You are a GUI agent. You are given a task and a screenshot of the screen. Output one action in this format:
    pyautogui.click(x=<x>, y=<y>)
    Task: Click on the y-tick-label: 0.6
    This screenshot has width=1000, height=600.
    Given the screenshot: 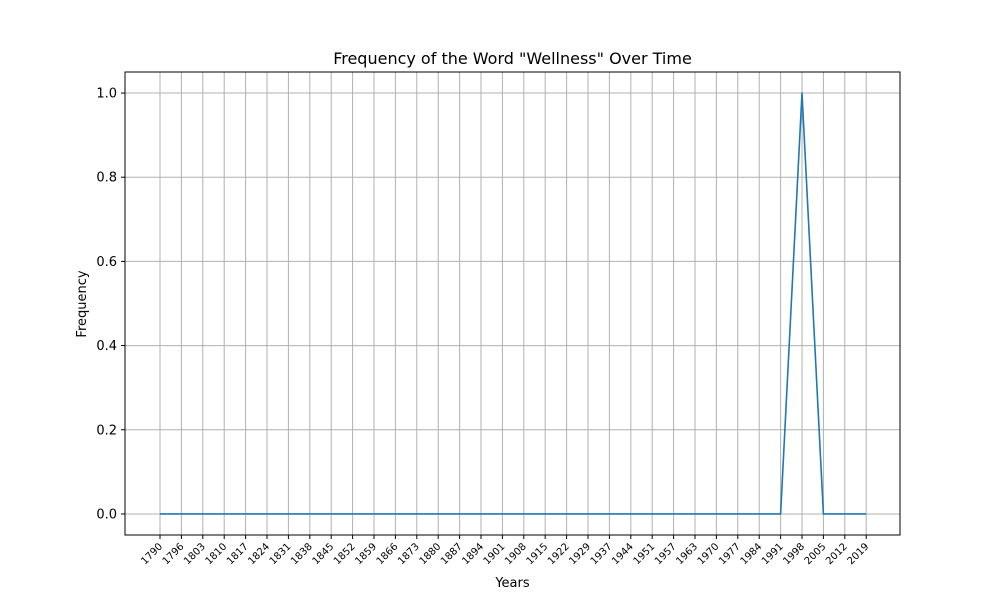 What is the action you would take?
    pyautogui.click(x=106, y=262)
    